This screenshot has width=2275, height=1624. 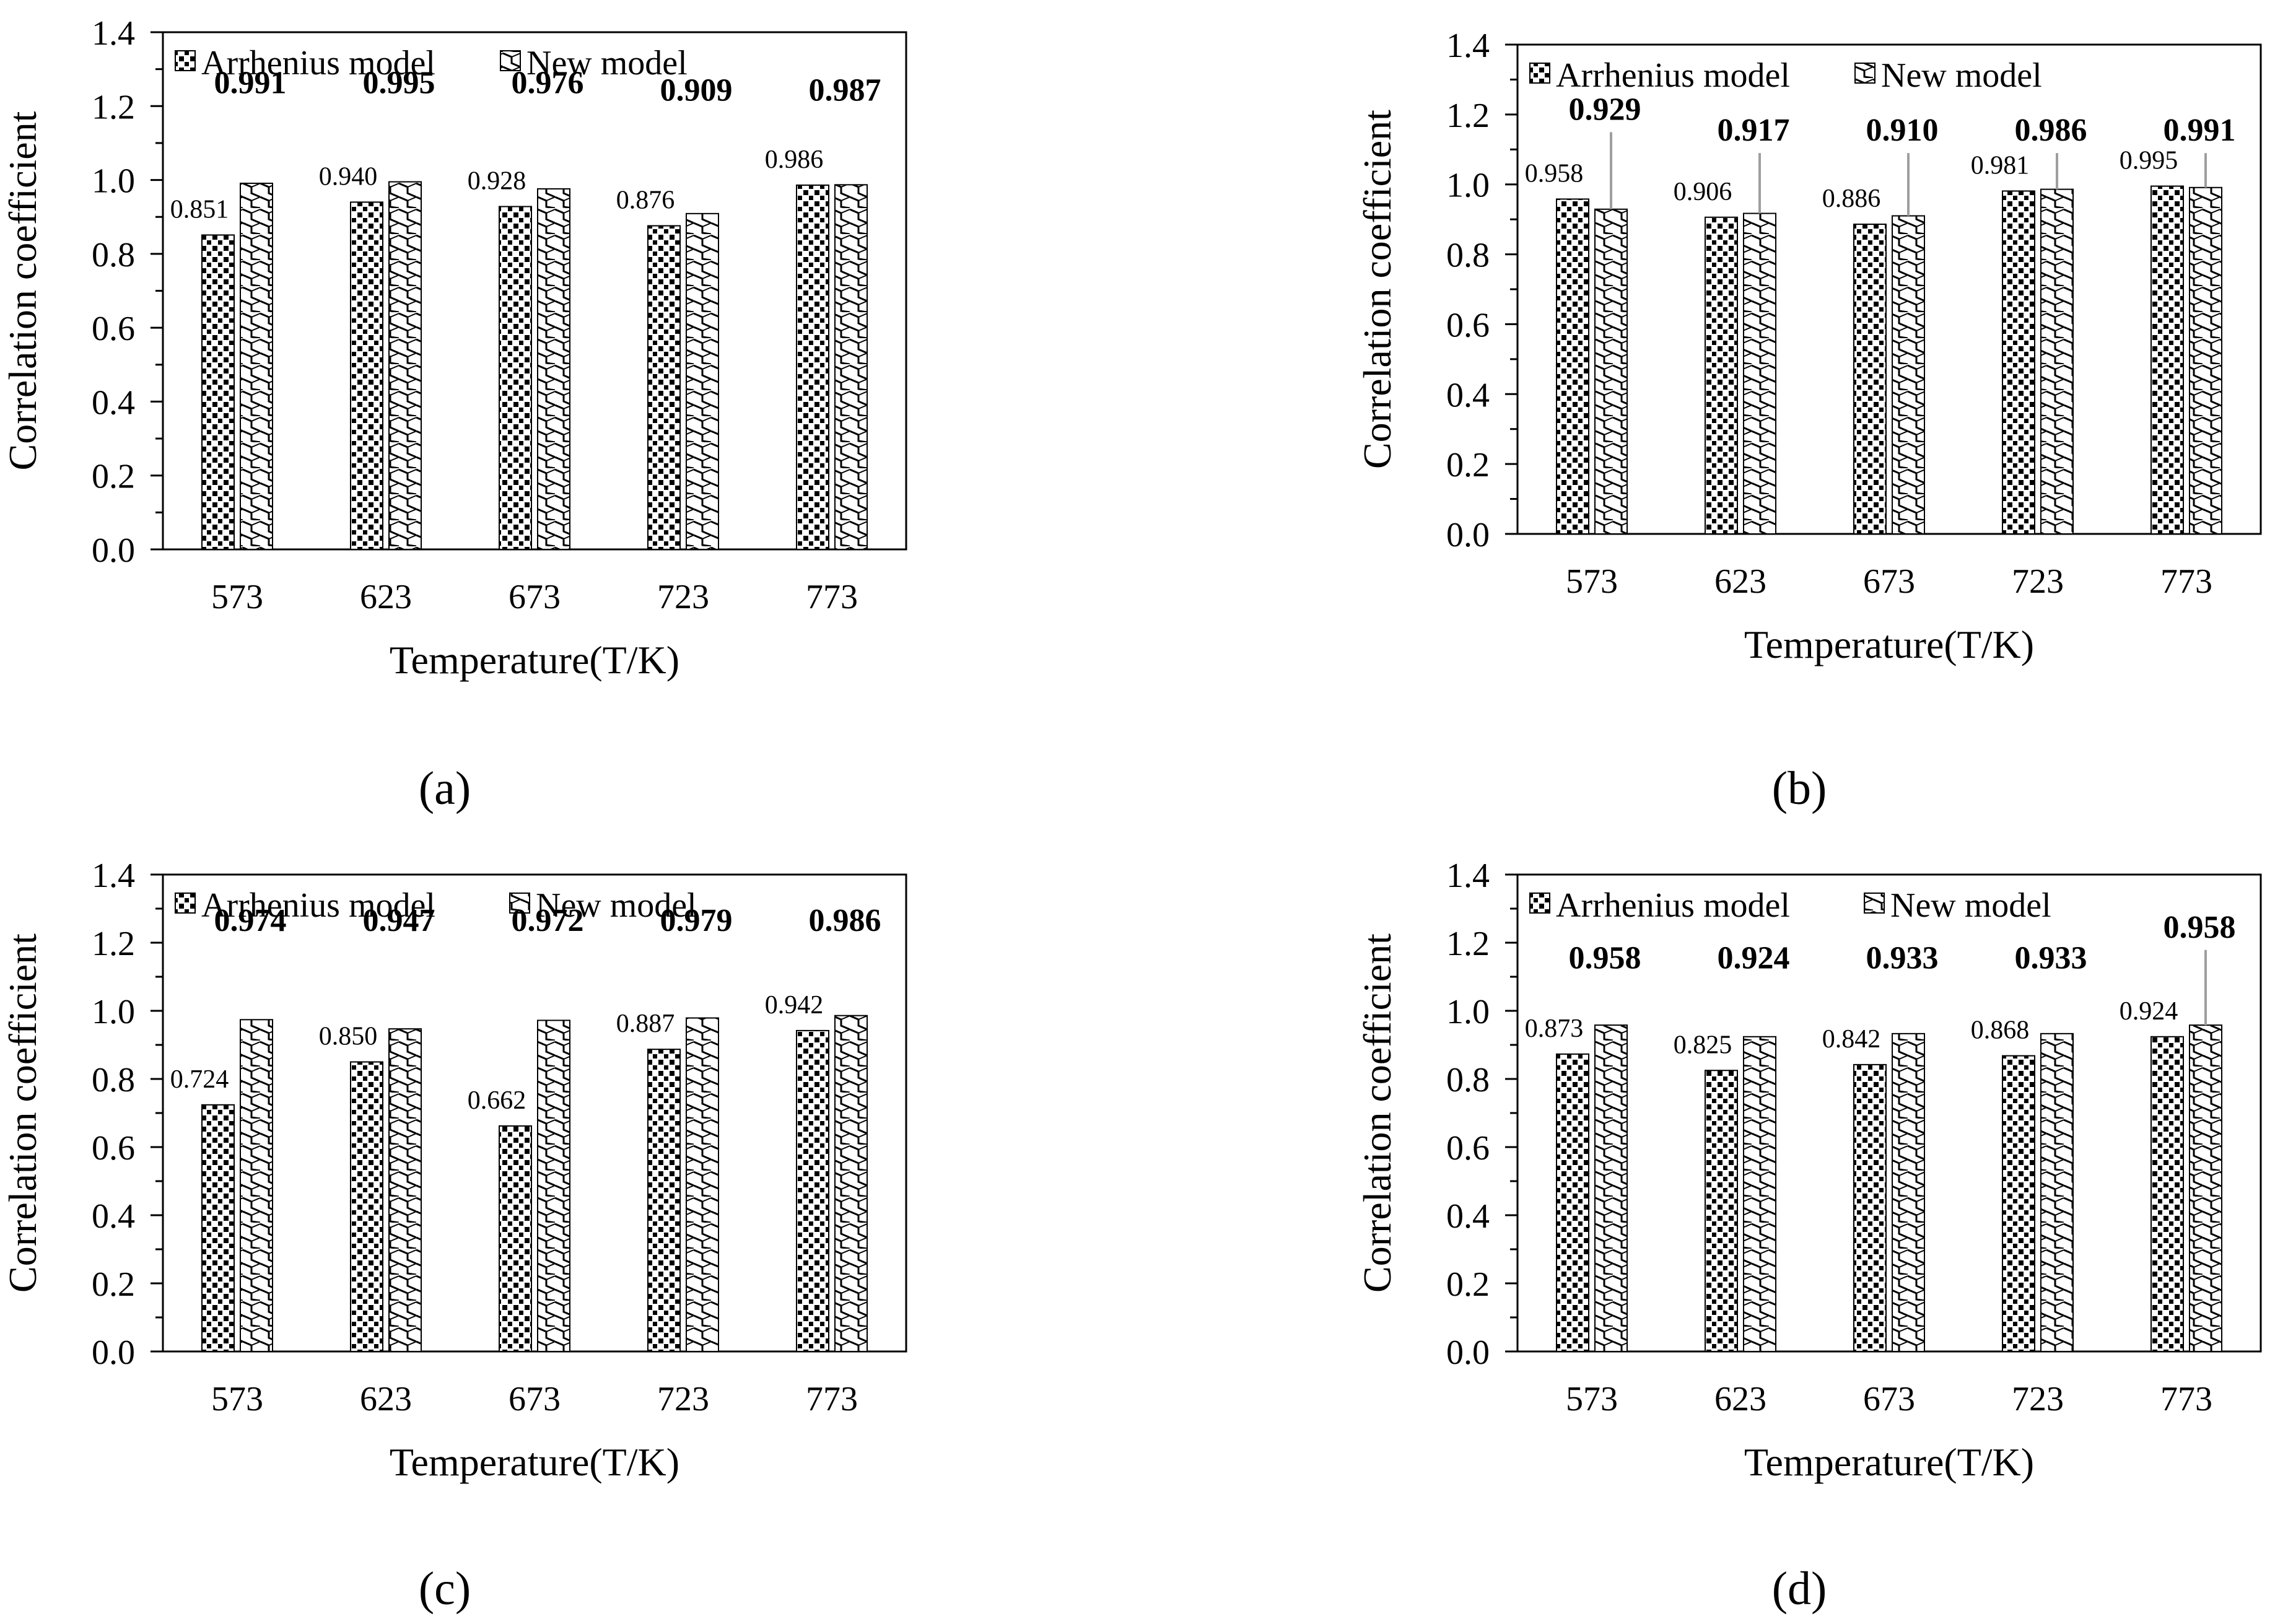 I want to click on data-label-arrhenius-723: 0.981, so click(x=2000, y=165).